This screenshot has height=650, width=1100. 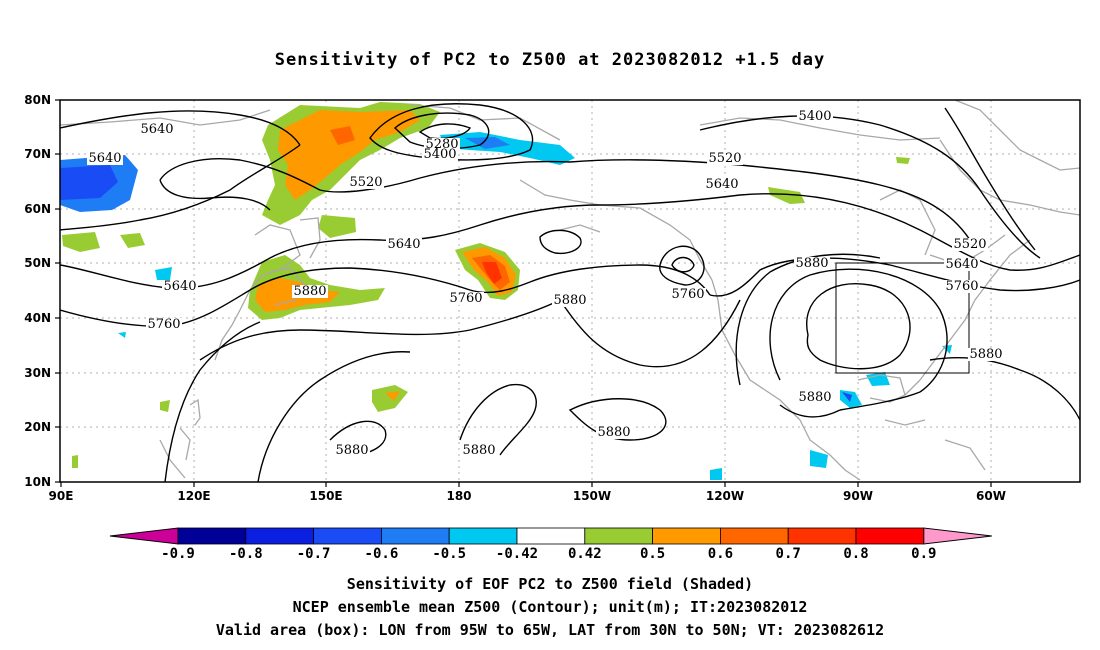 I want to click on colorbar-label: 0.7, so click(x=788, y=554).